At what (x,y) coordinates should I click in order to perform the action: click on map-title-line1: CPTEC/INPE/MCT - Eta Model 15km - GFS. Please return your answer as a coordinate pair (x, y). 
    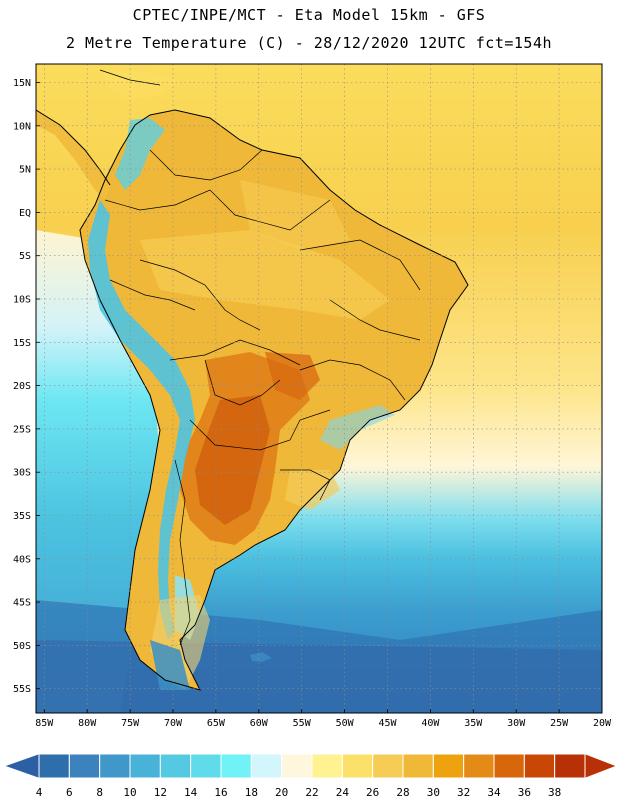
    Looking at the image, I should click on (309, 15).